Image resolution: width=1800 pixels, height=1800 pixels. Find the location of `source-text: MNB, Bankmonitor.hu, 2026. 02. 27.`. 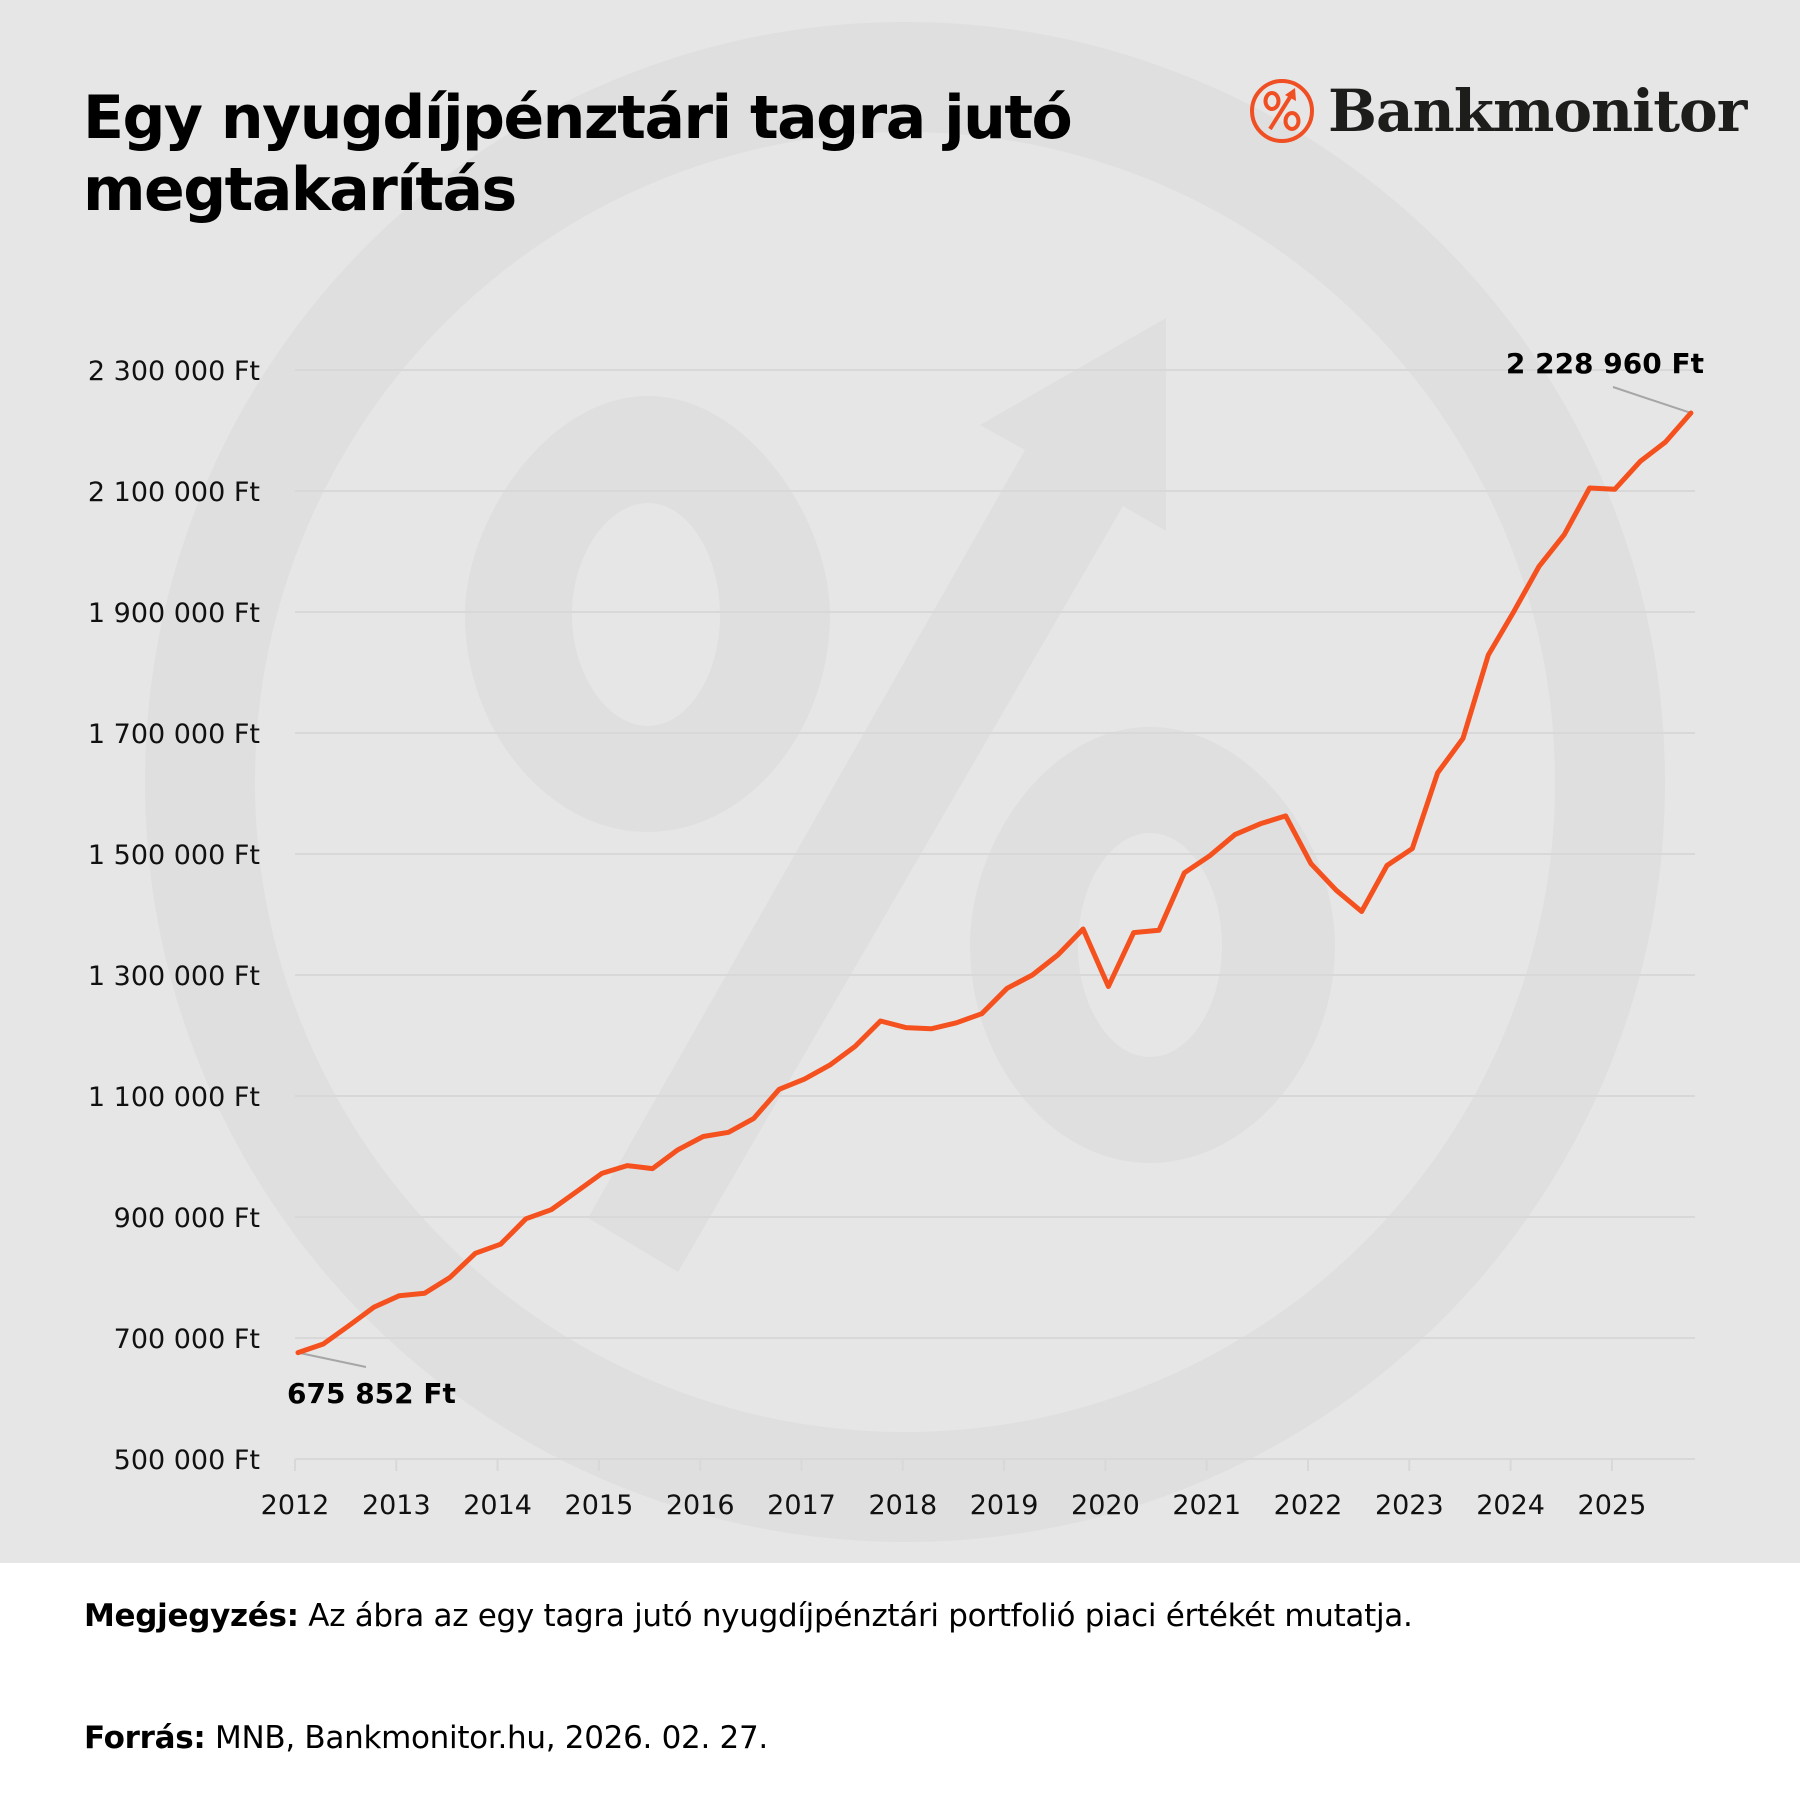

source-text: MNB, Bankmonitor.hu, 2026. 02. 27. is located at coordinates (486, 1738).